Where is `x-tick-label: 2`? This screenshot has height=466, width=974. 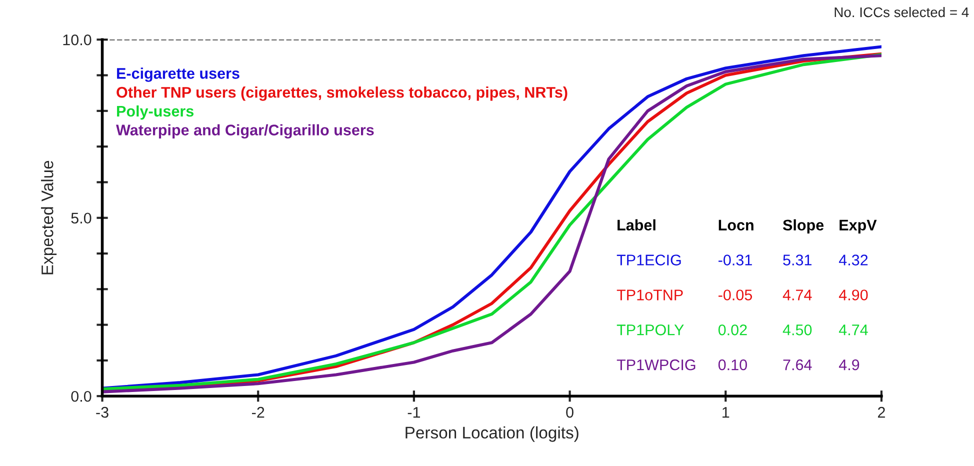 x-tick-label: 2 is located at coordinates (881, 412).